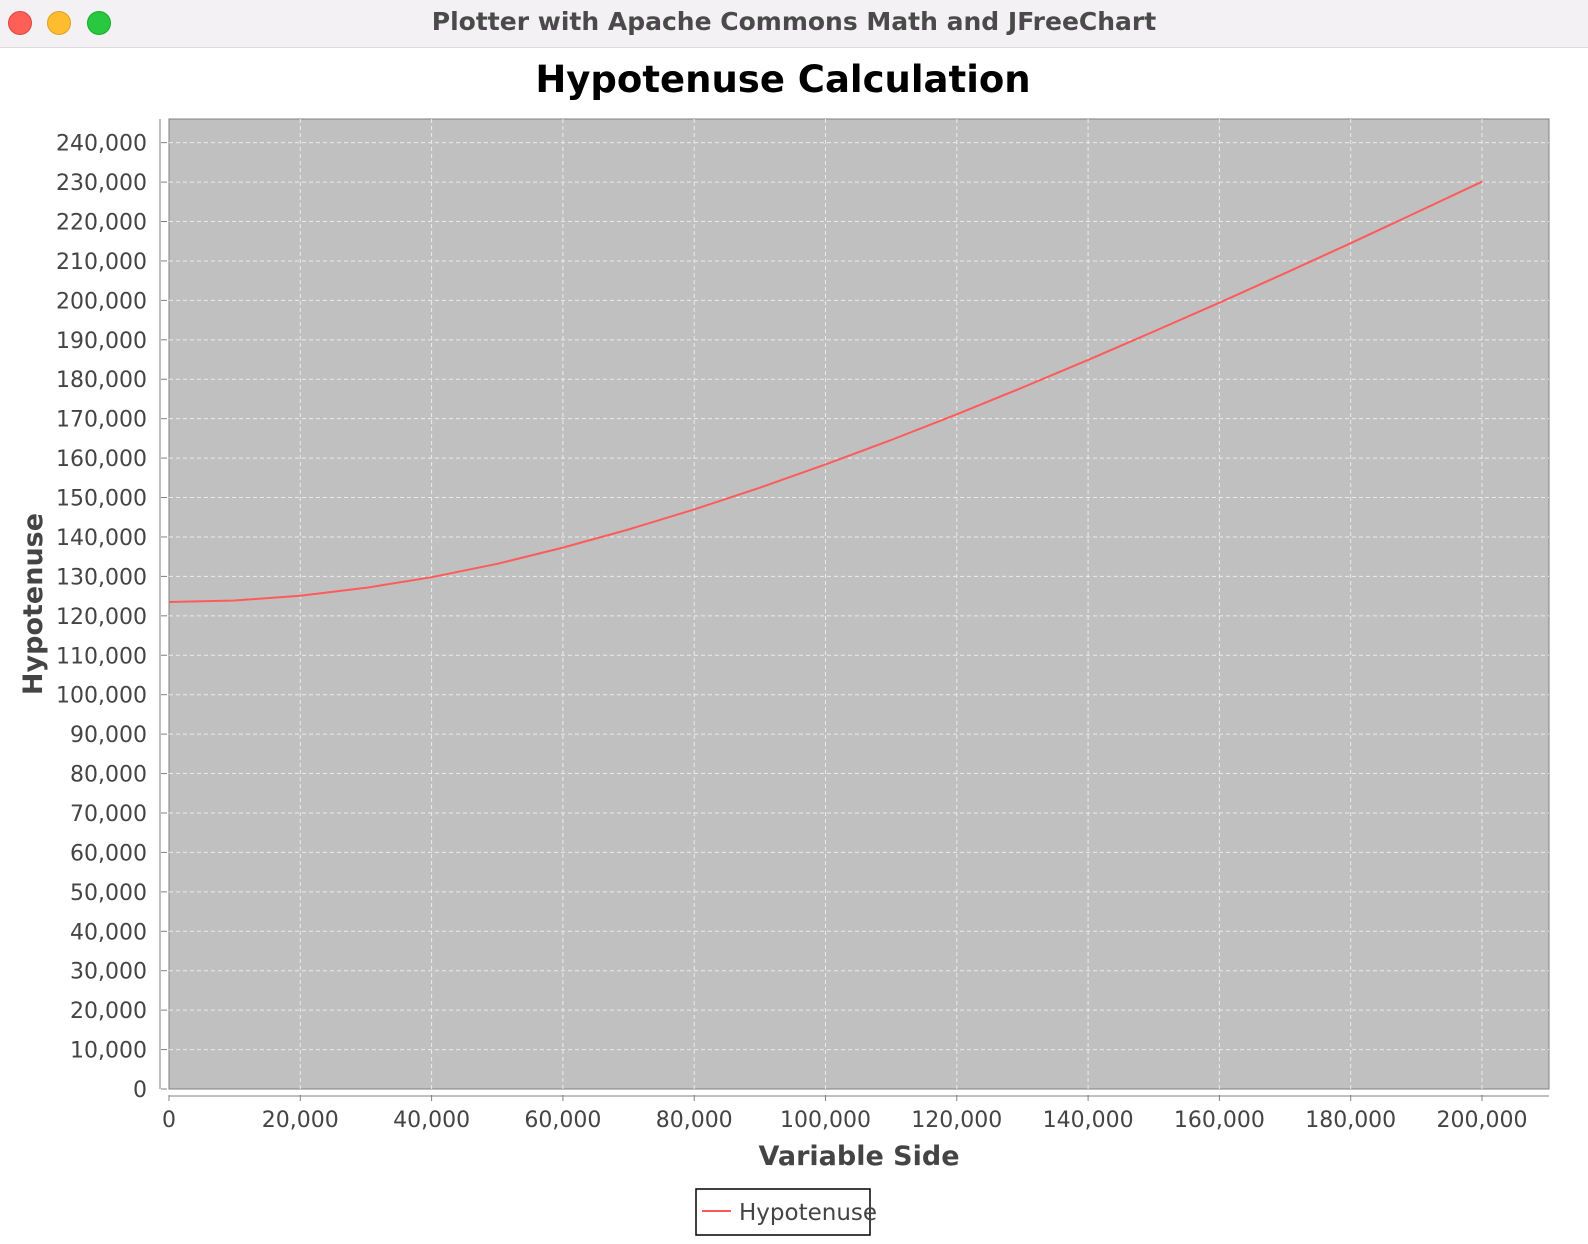 This screenshot has width=1588, height=1244. What do you see at coordinates (1350, 1120) in the screenshot?
I see `x-tick-label: 180,000` at bounding box center [1350, 1120].